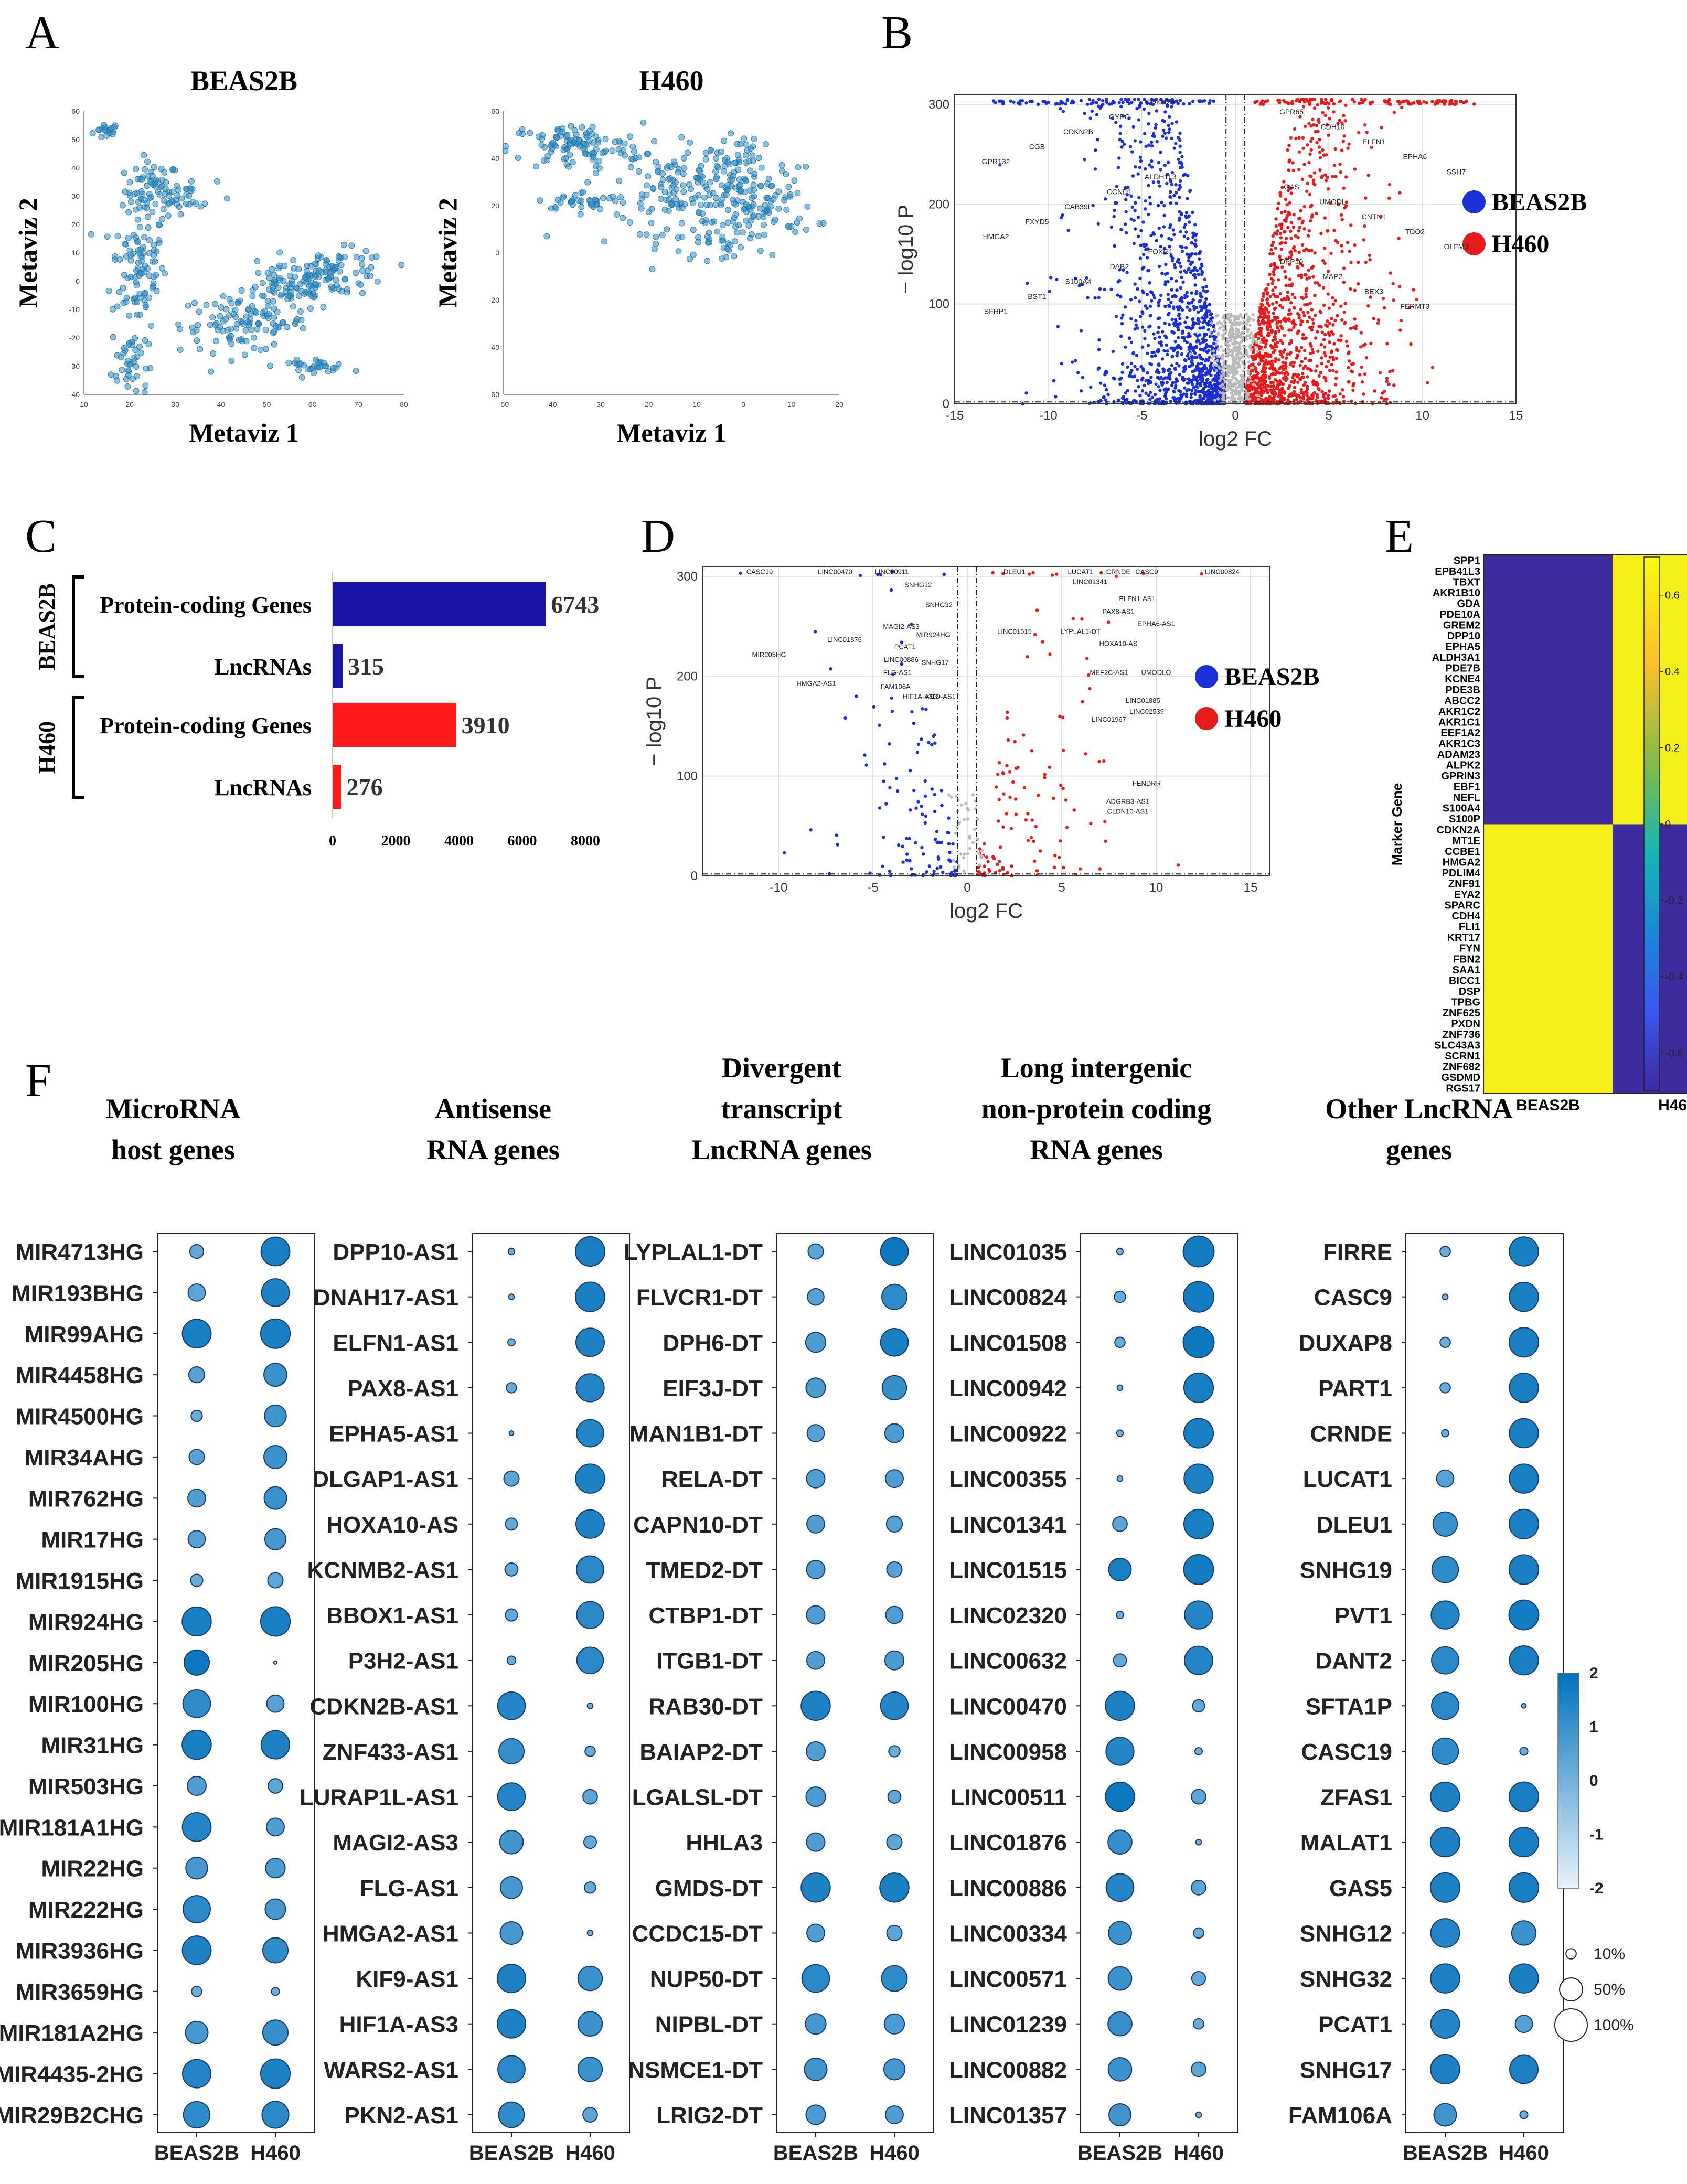 This screenshot has height=2184, width=1687. What do you see at coordinates (84, 1458) in the screenshot?
I see `gene-label: MIR34AHG` at bounding box center [84, 1458].